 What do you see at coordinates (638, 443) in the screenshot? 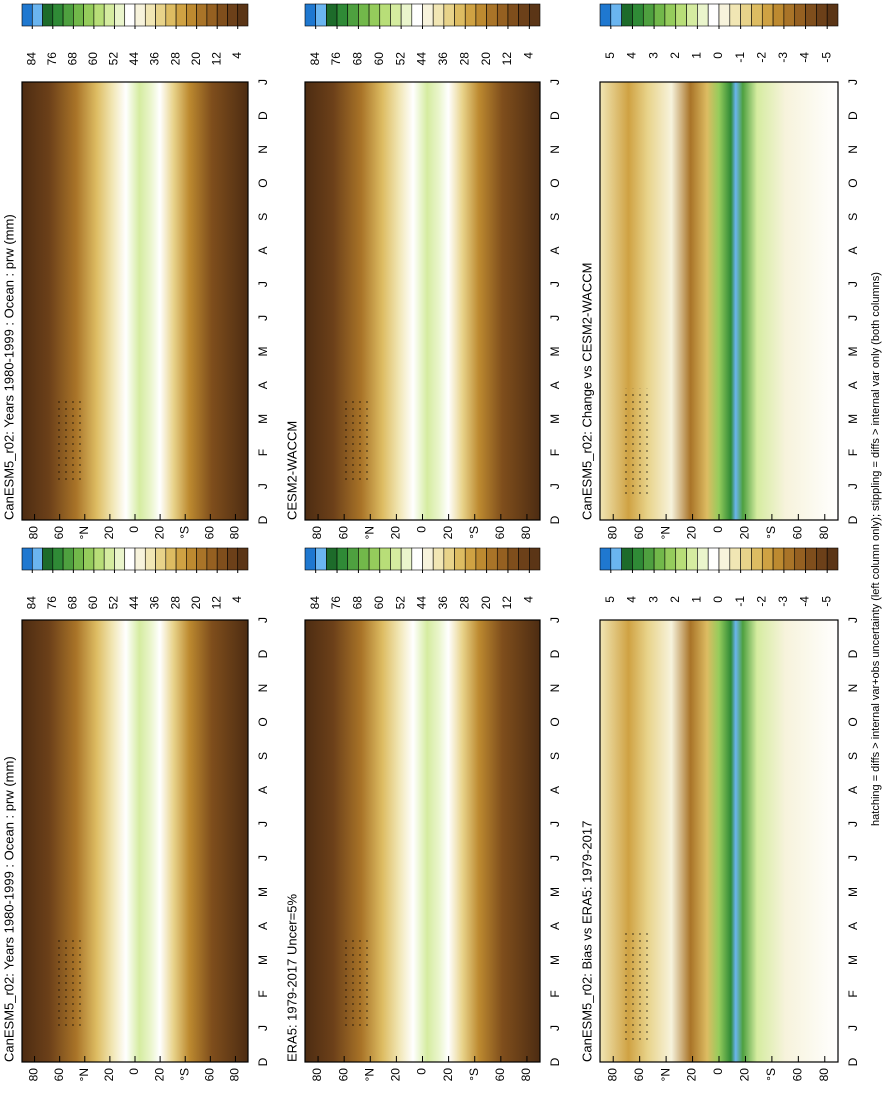
I see `stippling` at bounding box center [638, 443].